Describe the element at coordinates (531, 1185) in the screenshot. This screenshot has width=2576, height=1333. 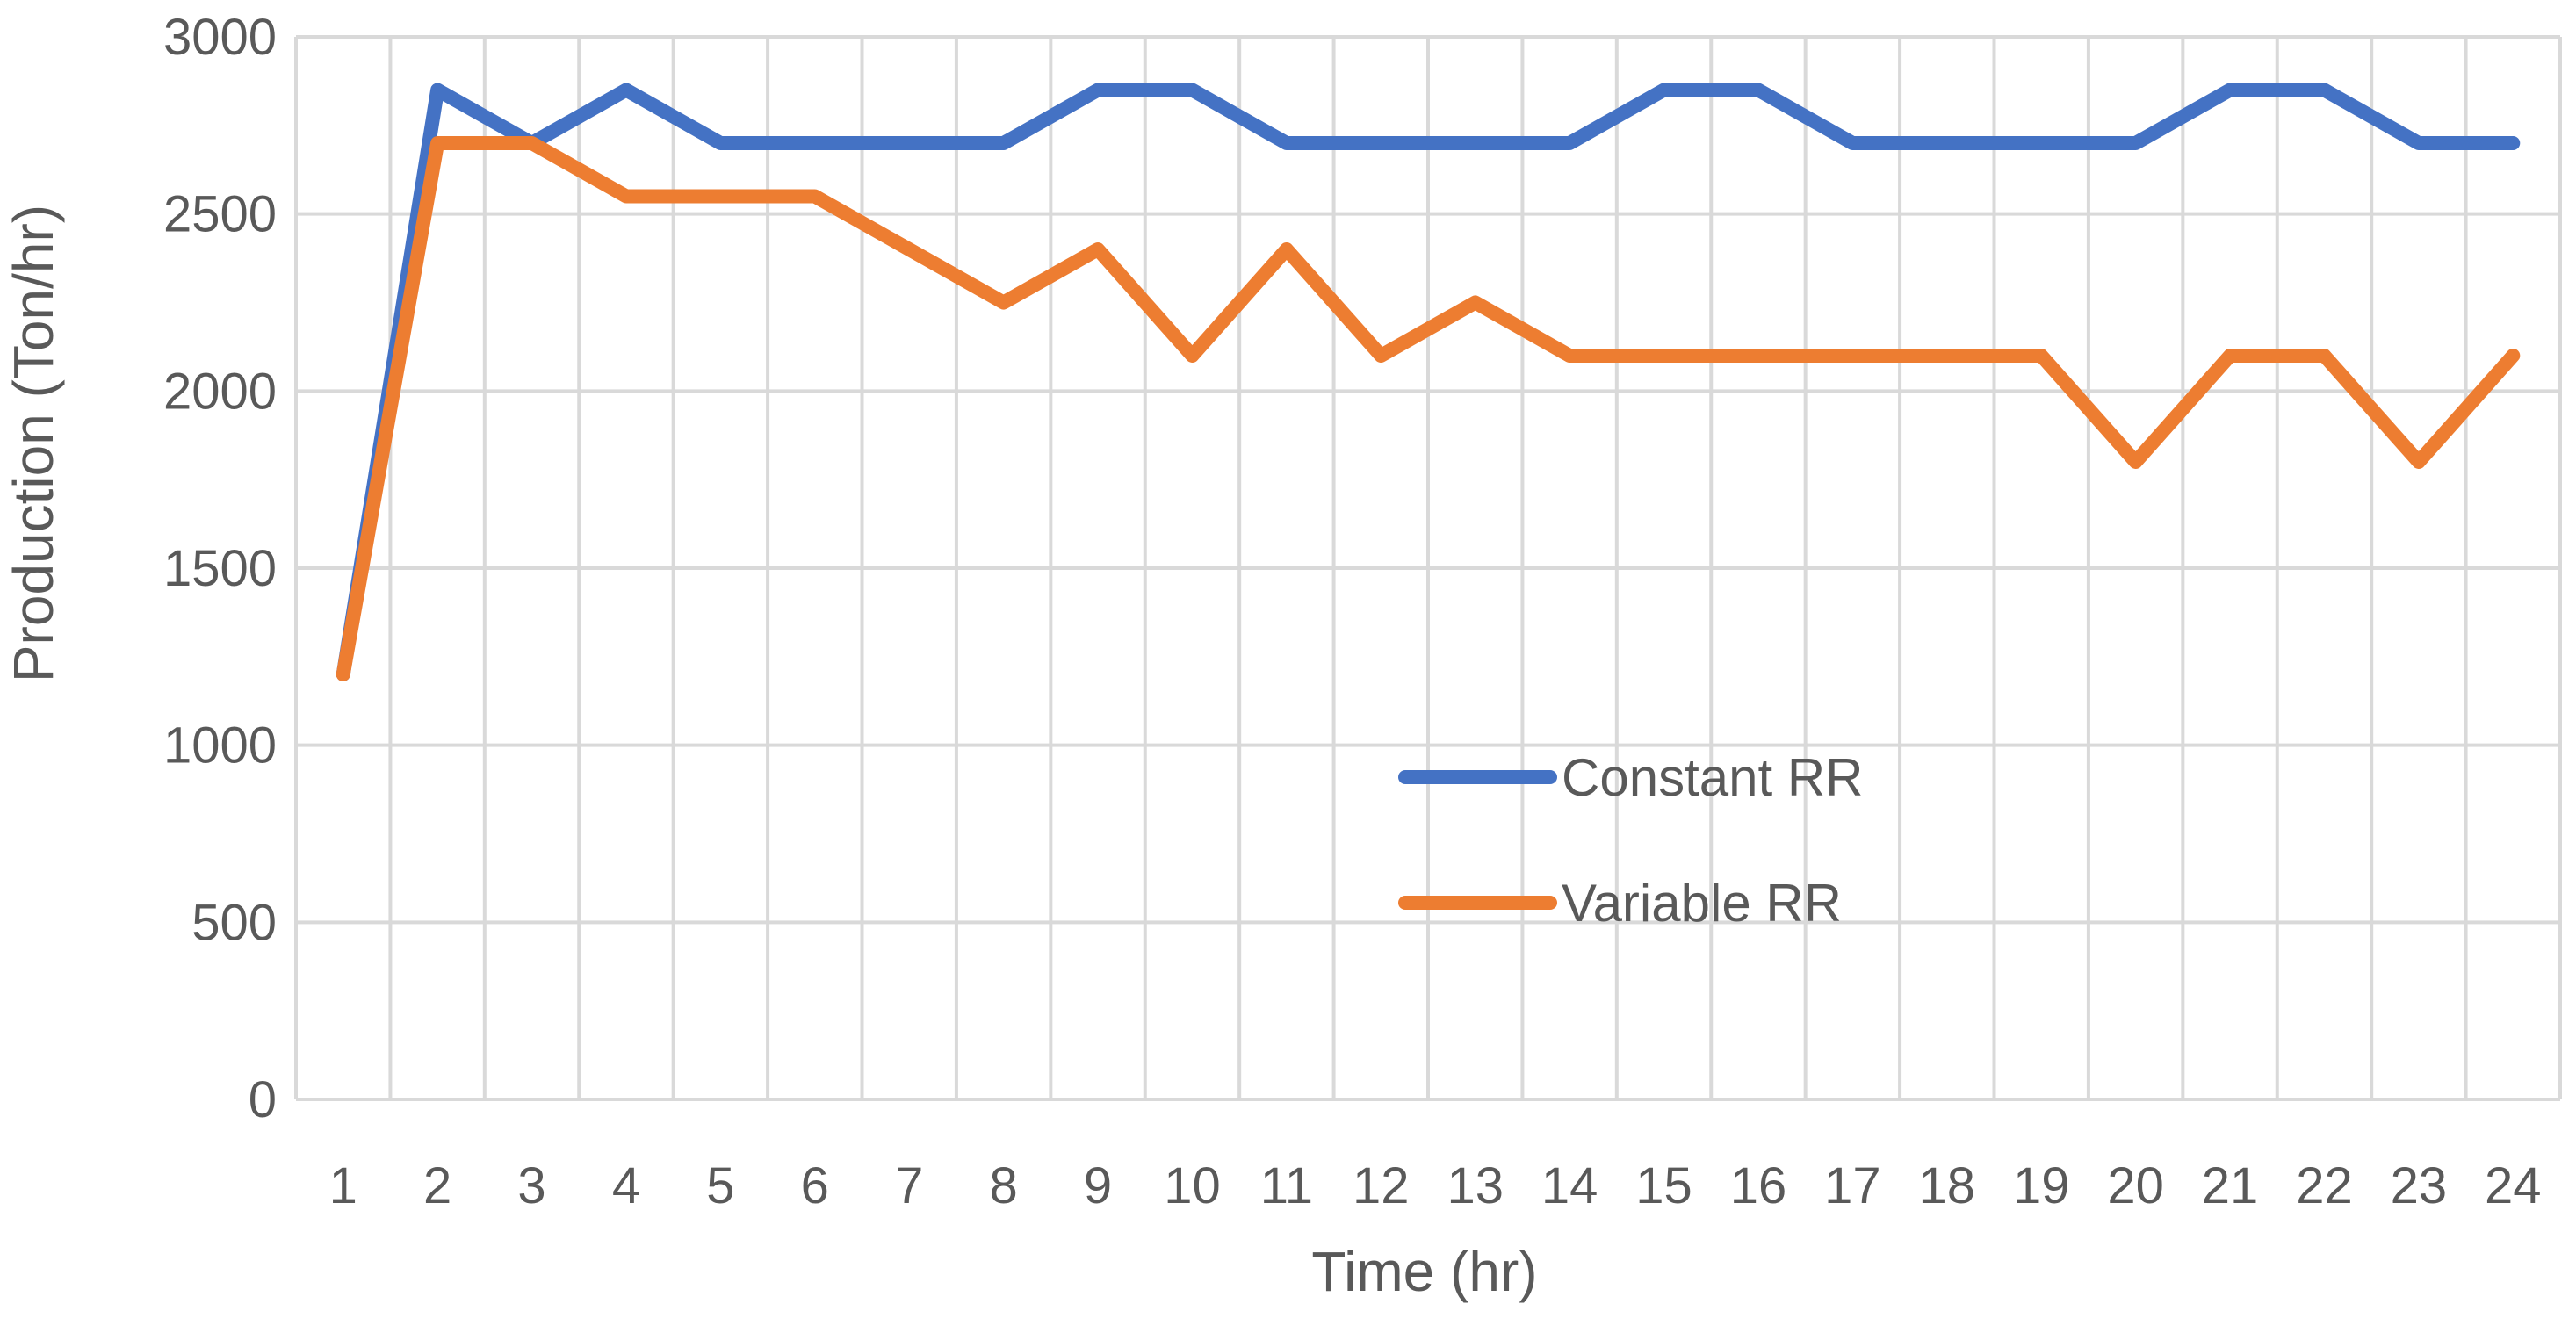
I see `x-tick-label: 3` at that location.